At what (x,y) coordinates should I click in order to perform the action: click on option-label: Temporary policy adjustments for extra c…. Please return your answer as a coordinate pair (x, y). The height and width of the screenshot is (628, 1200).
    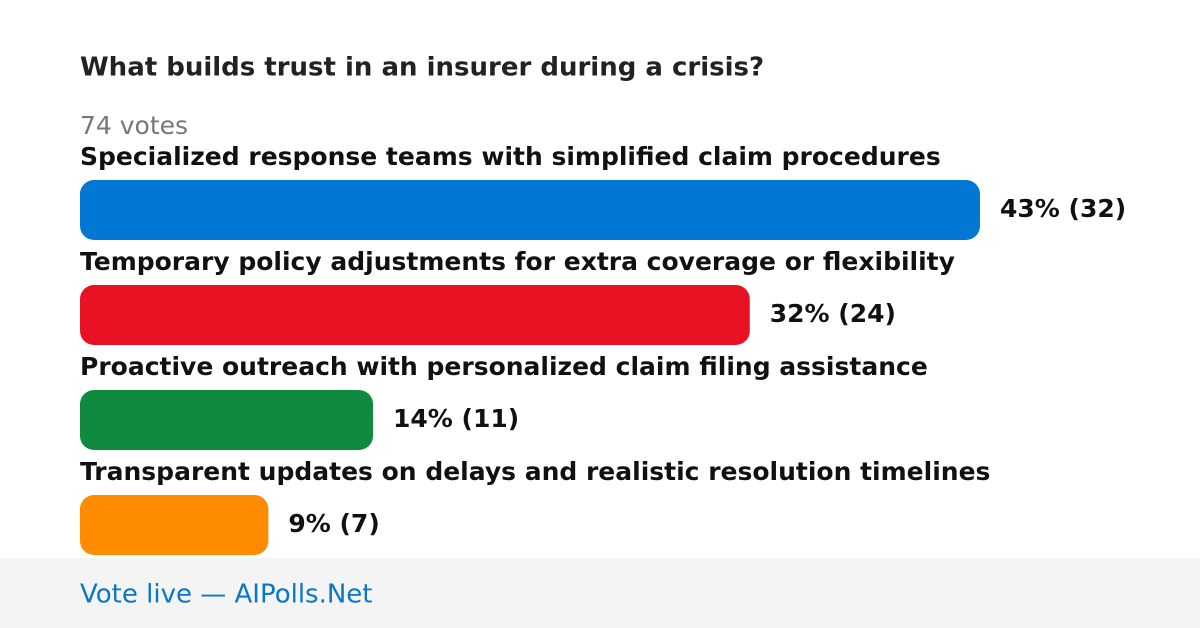
    Looking at the image, I should click on (517, 261).